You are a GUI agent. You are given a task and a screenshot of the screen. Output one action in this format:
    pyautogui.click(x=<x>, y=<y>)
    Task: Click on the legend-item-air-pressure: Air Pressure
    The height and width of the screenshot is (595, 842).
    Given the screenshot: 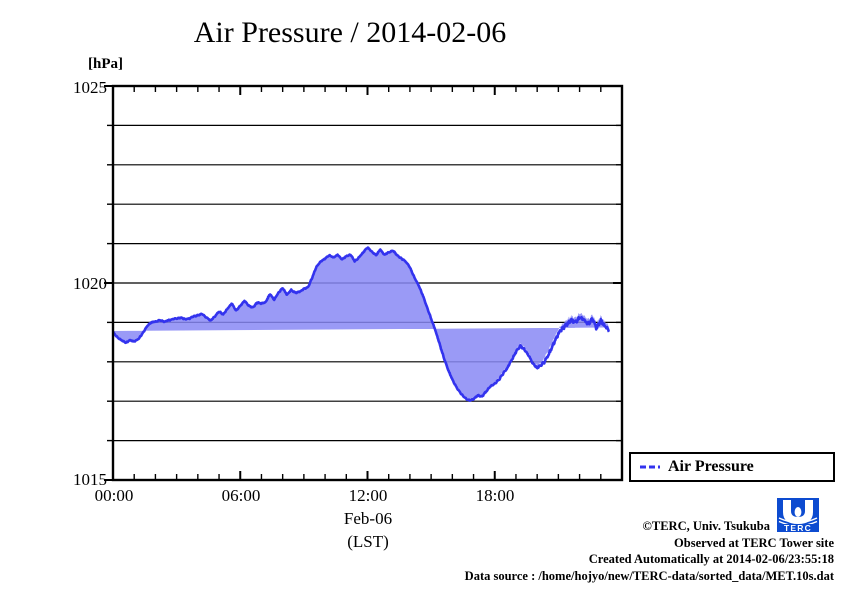 What is the action you would take?
    pyautogui.click(x=696, y=467)
    